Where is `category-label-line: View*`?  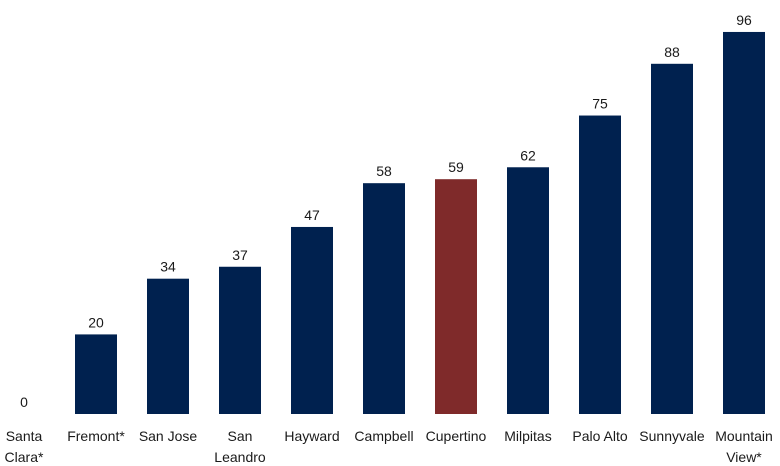 category-label-line: View* is located at coordinates (744, 457).